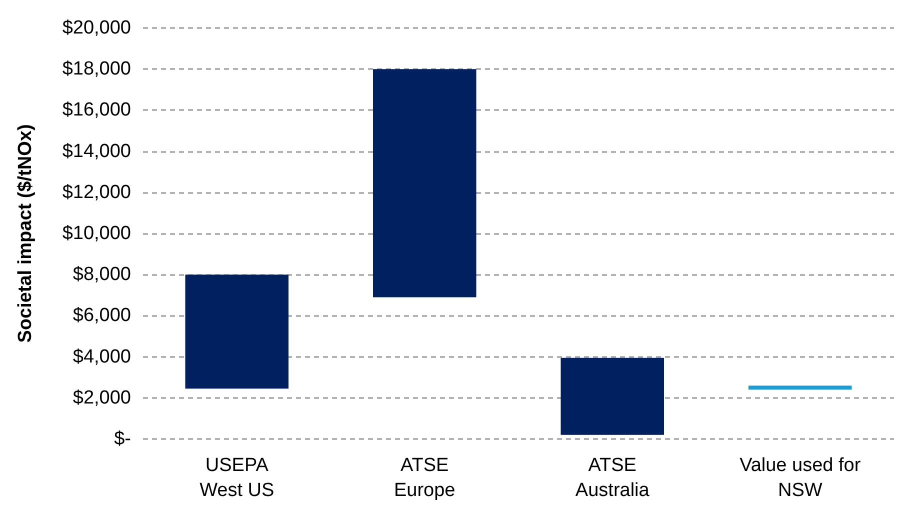 The height and width of the screenshot is (522, 916). What do you see at coordinates (801, 478) in the screenshot?
I see `x-tick-label: Value used for NSW` at bounding box center [801, 478].